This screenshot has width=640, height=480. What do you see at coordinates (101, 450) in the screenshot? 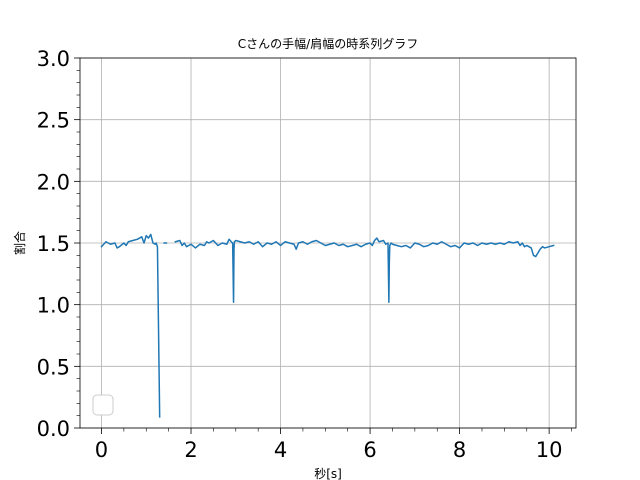
I see `x-tick-label: 0` at bounding box center [101, 450].